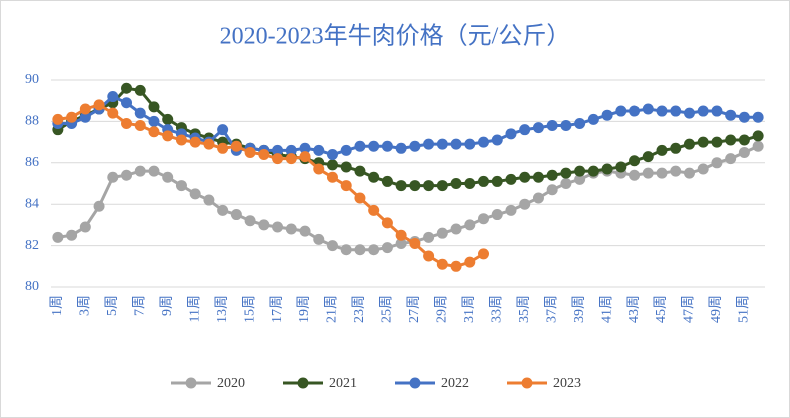 The height and width of the screenshot is (418, 790). I want to click on y-tick-label: 80, so click(32, 286).